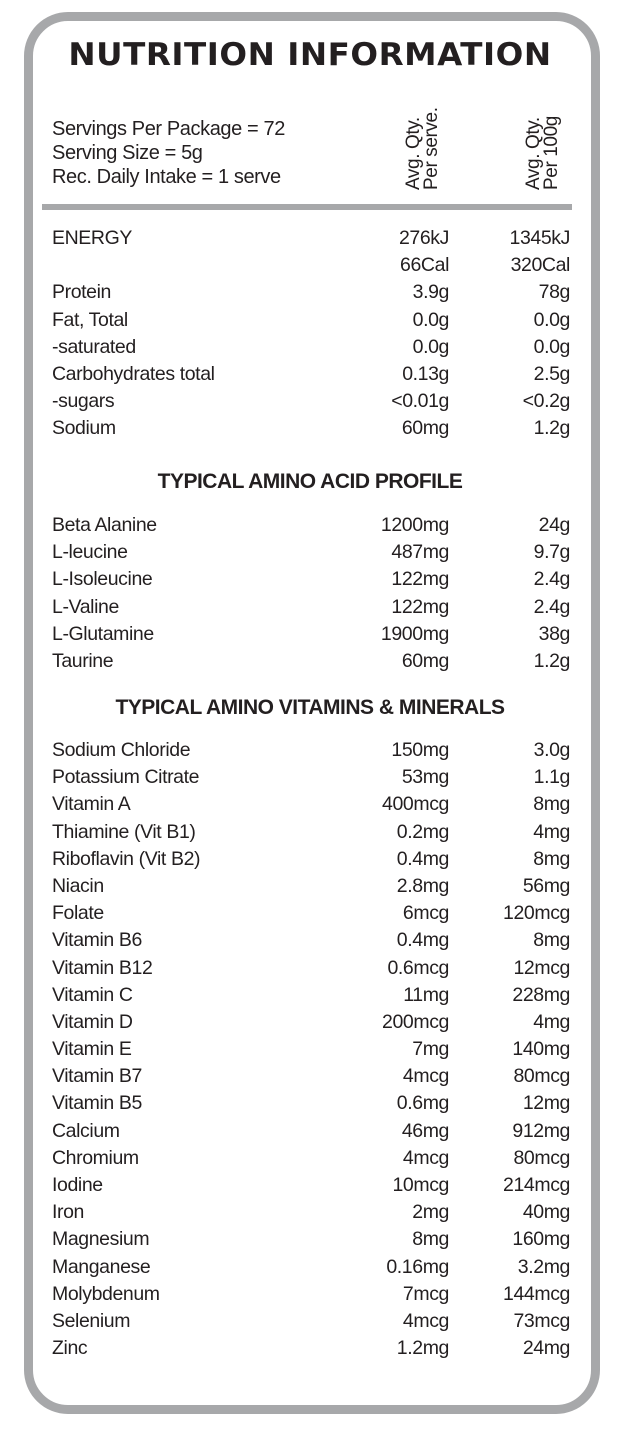 This screenshot has width=620, height=1430. What do you see at coordinates (312, 292) in the screenshot?
I see `table-row: Protein 3.9g 78g` at bounding box center [312, 292].